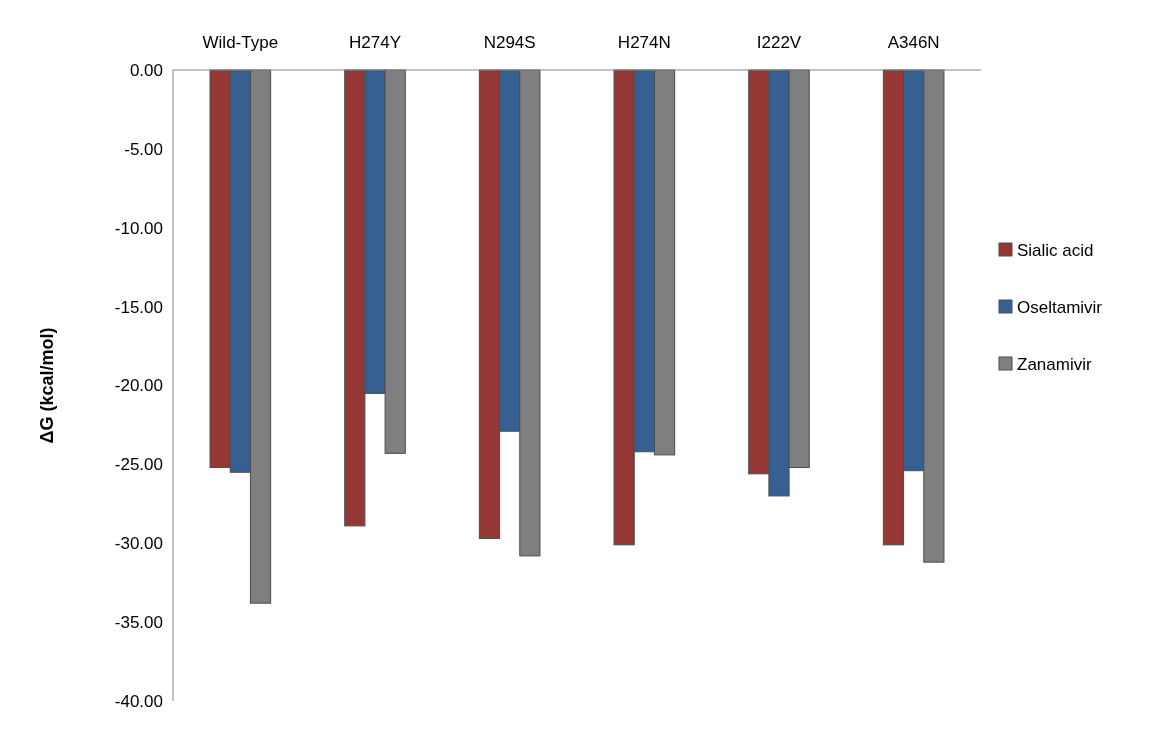 This screenshot has width=1163, height=731. I want to click on y-tick-label: -30.00, so click(138, 544).